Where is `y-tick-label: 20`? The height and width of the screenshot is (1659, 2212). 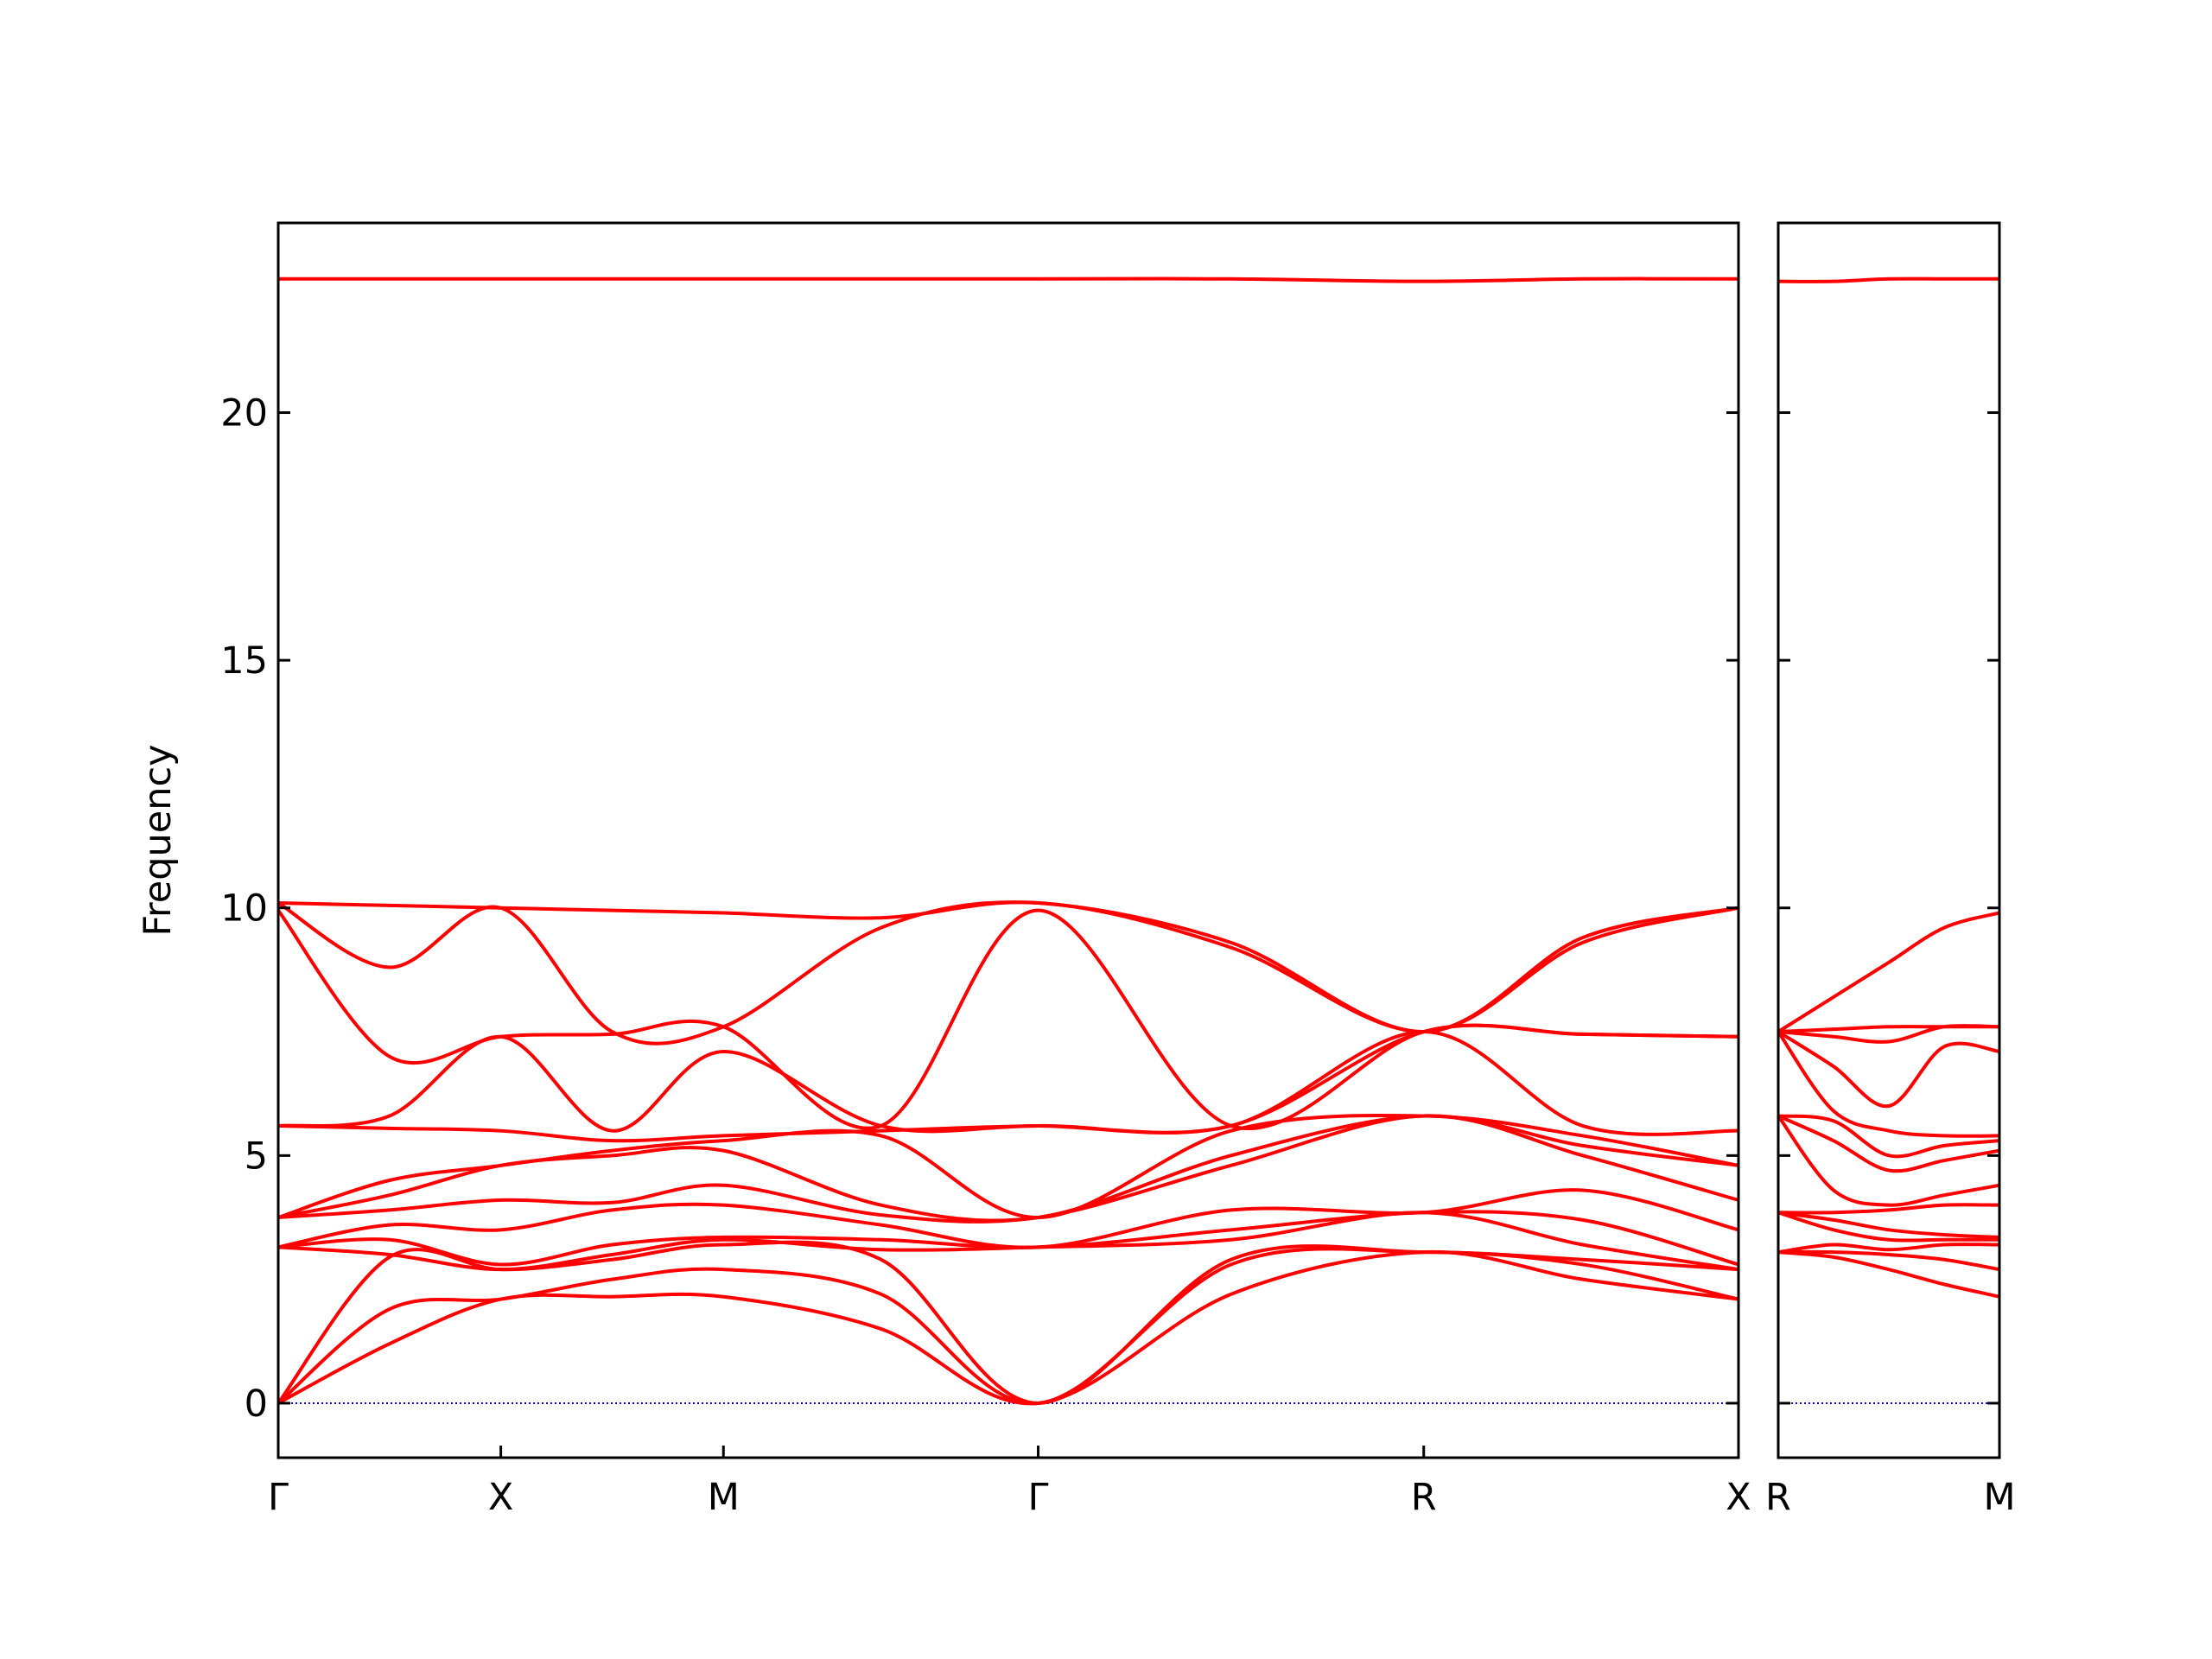
y-tick-label: 20 is located at coordinates (244, 413).